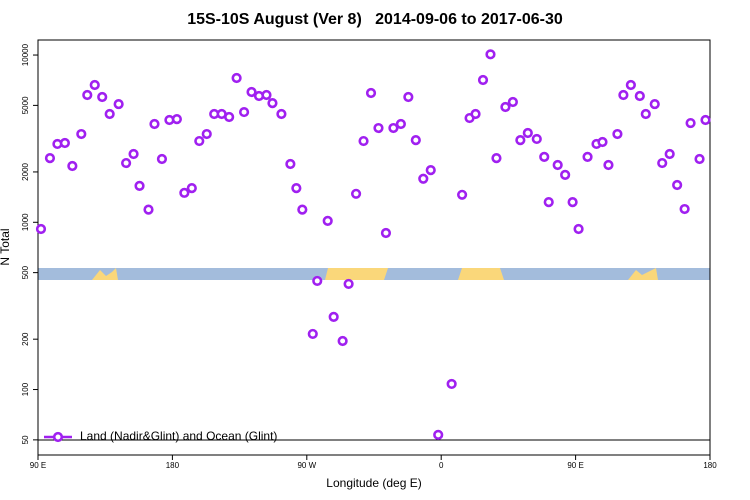  What do you see at coordinates (25, 54) in the screenshot?
I see `y-tick-label: 10000` at bounding box center [25, 54].